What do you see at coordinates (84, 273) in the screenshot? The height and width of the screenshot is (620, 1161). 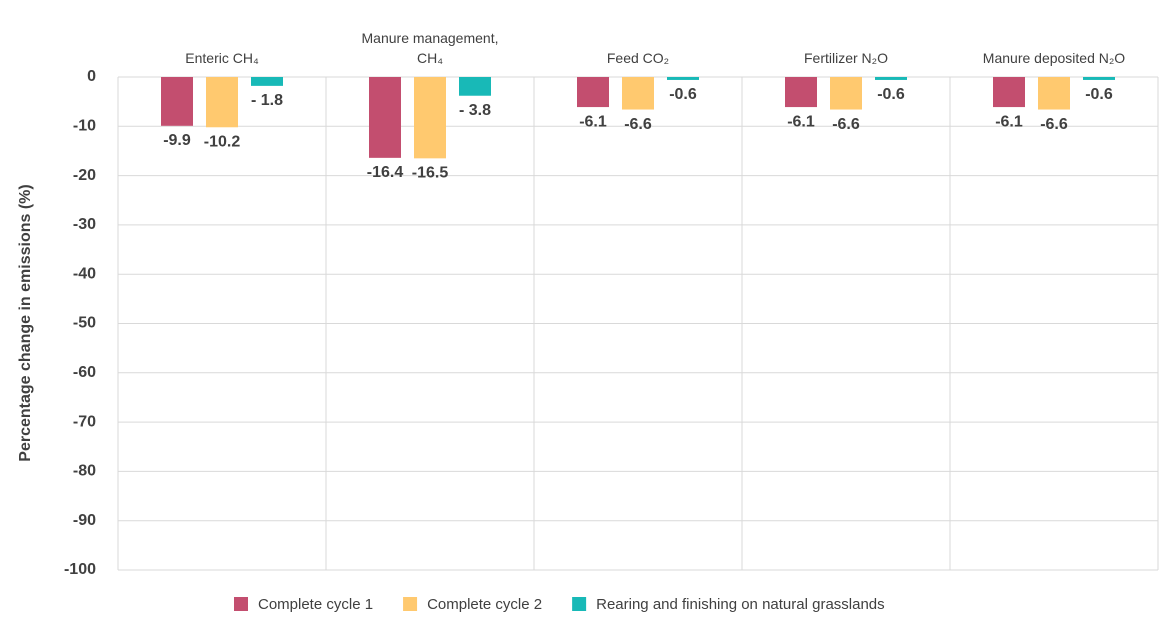 I see `y-tick-label: -40` at bounding box center [84, 273].